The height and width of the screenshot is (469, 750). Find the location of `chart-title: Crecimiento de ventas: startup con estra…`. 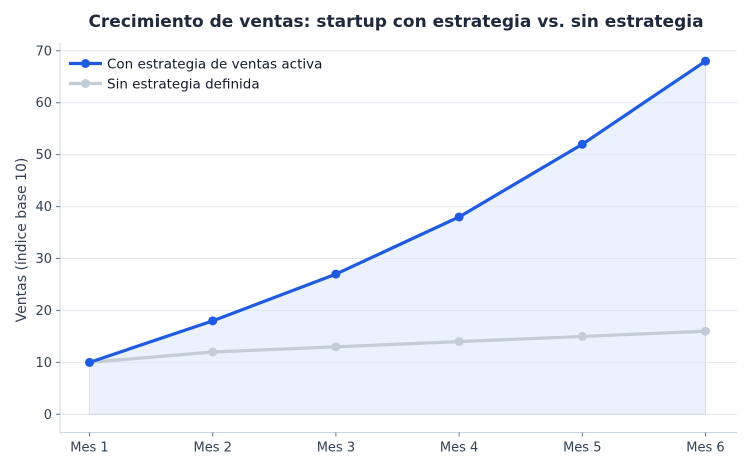

chart-title: Crecimiento de ventas: startup con estra… is located at coordinates (395, 22).